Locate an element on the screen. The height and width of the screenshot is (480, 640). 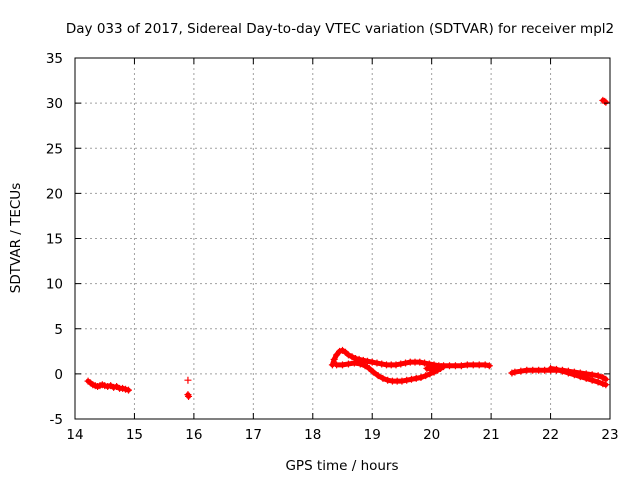
y-axis-label: SDTVAR / TECUs is located at coordinates (16, 238).